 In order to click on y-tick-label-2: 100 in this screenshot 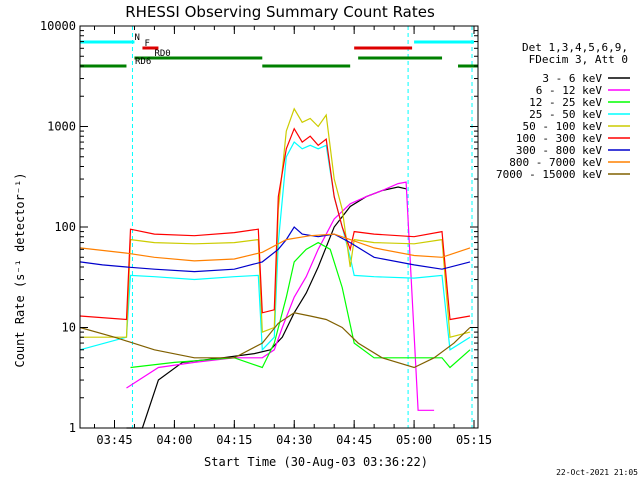, I will do `click(65, 227)`.